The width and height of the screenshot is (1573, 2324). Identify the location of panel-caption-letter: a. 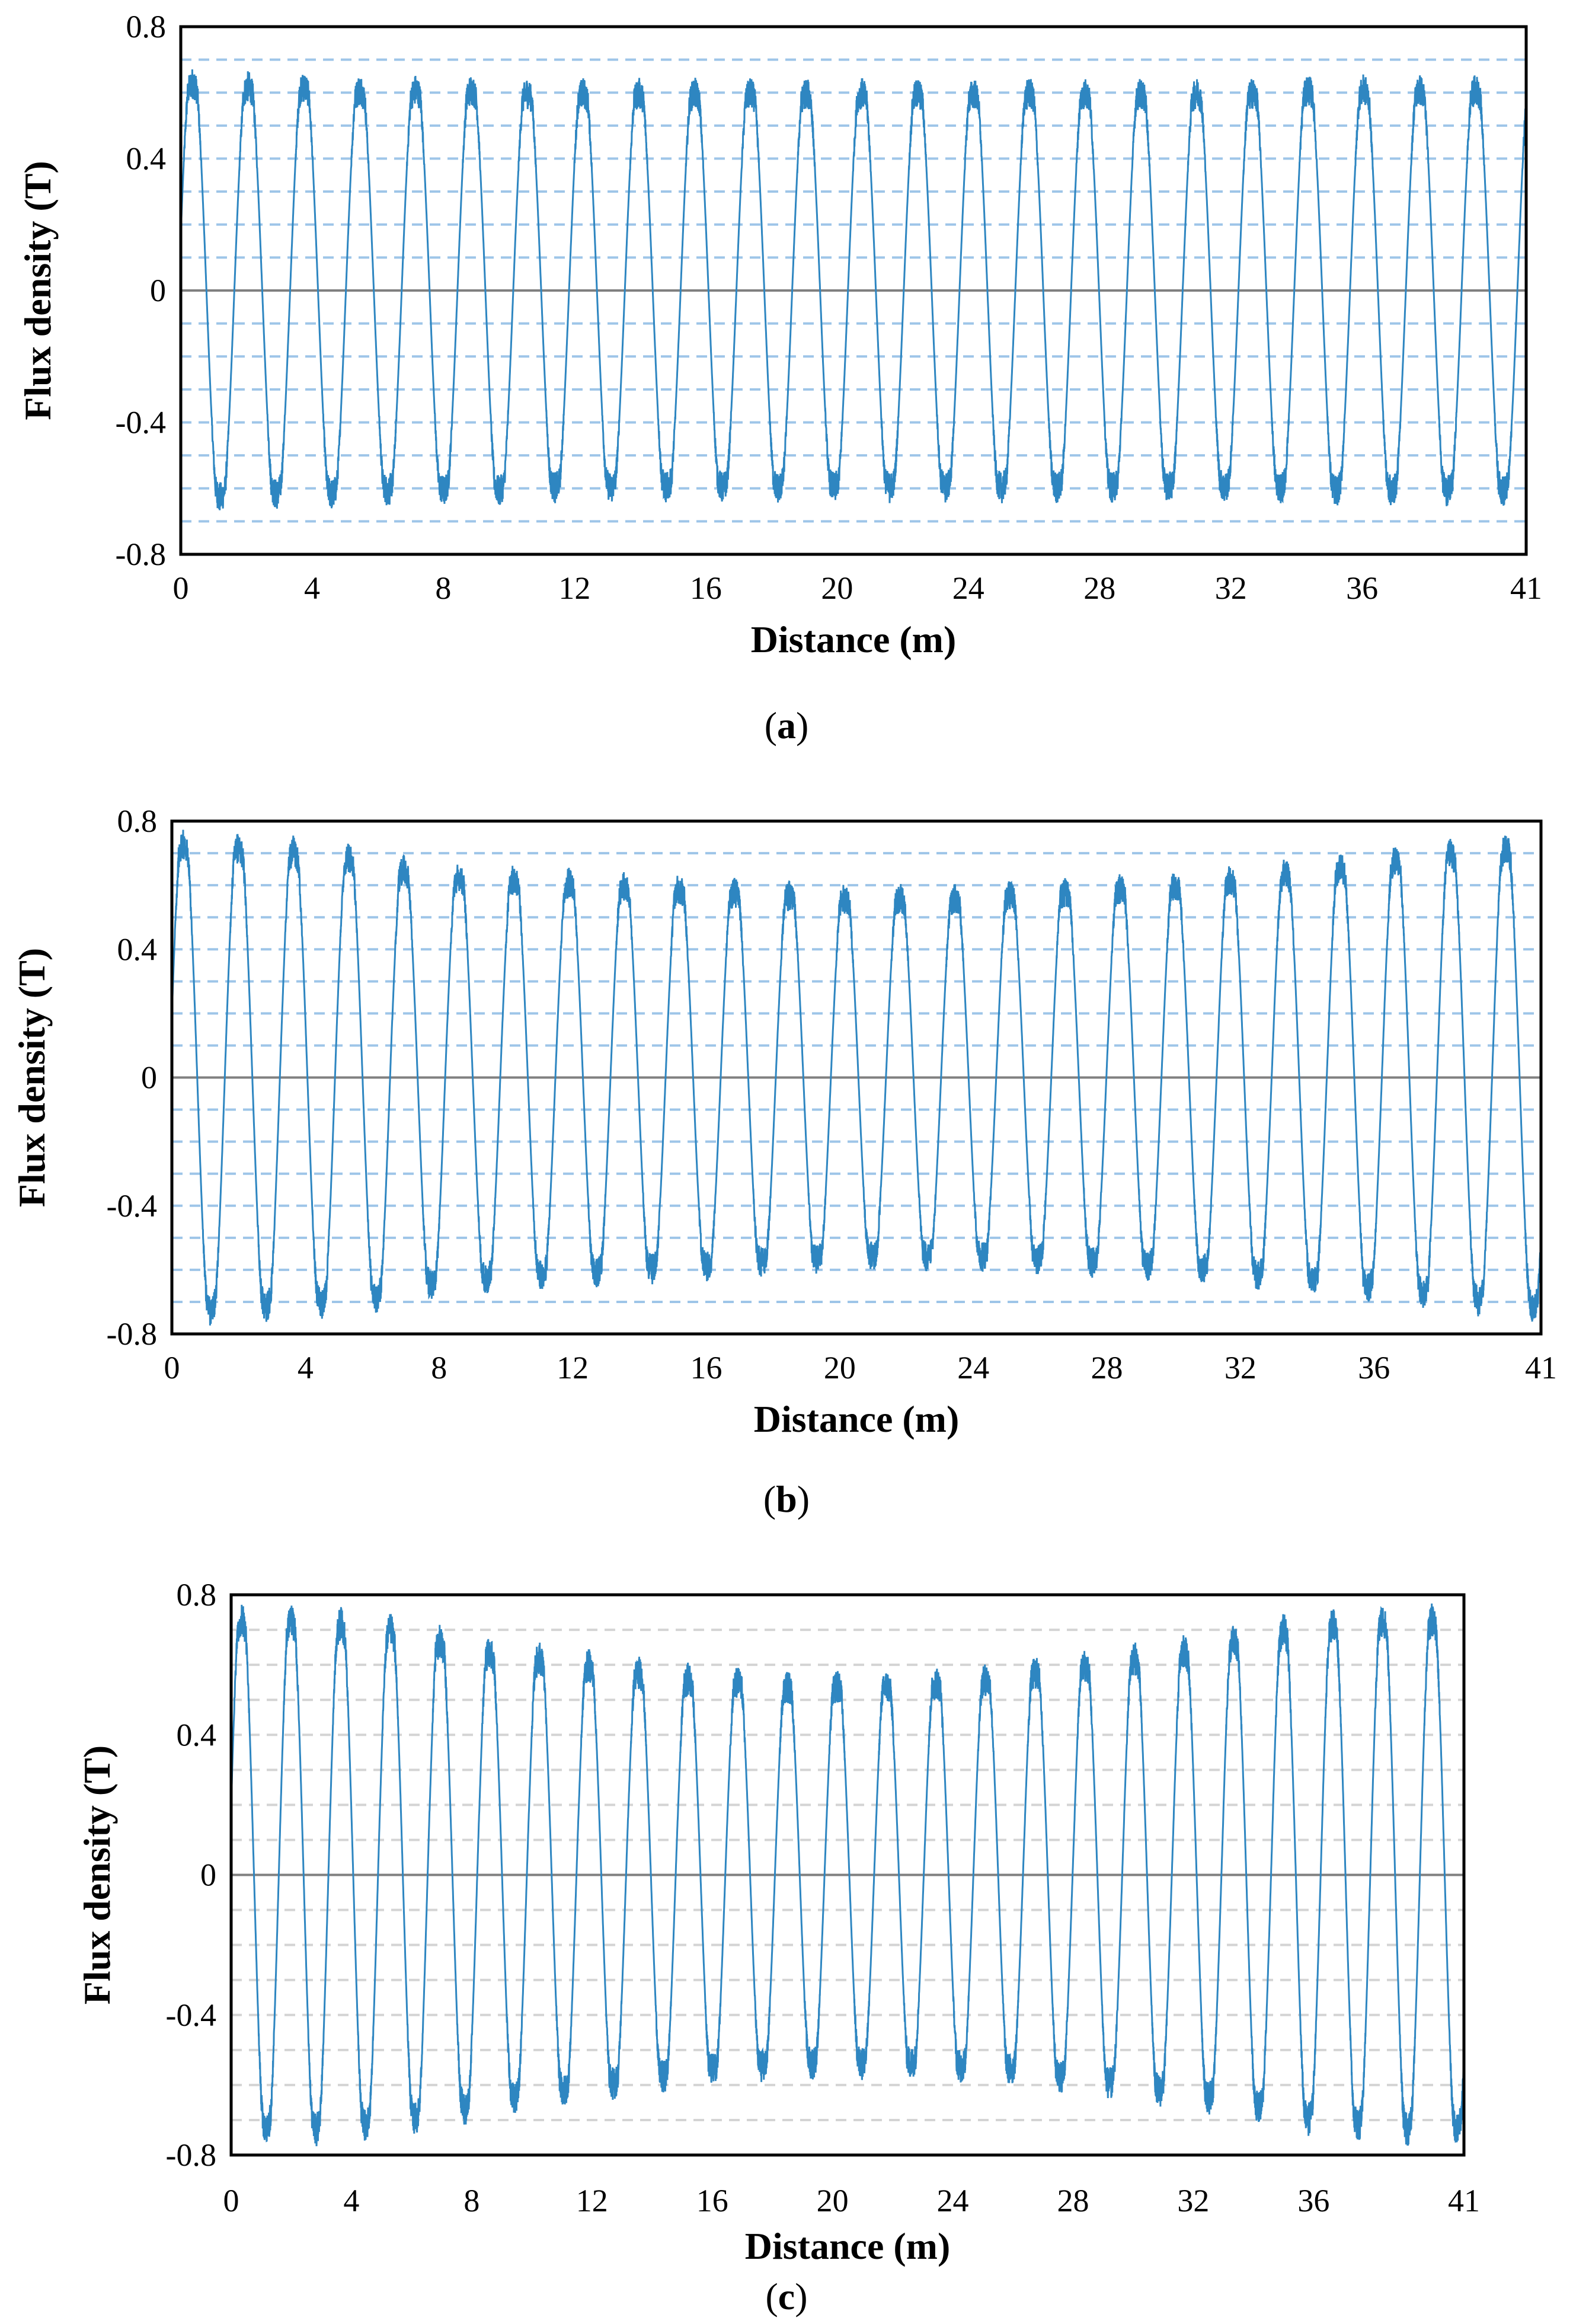
(786, 725).